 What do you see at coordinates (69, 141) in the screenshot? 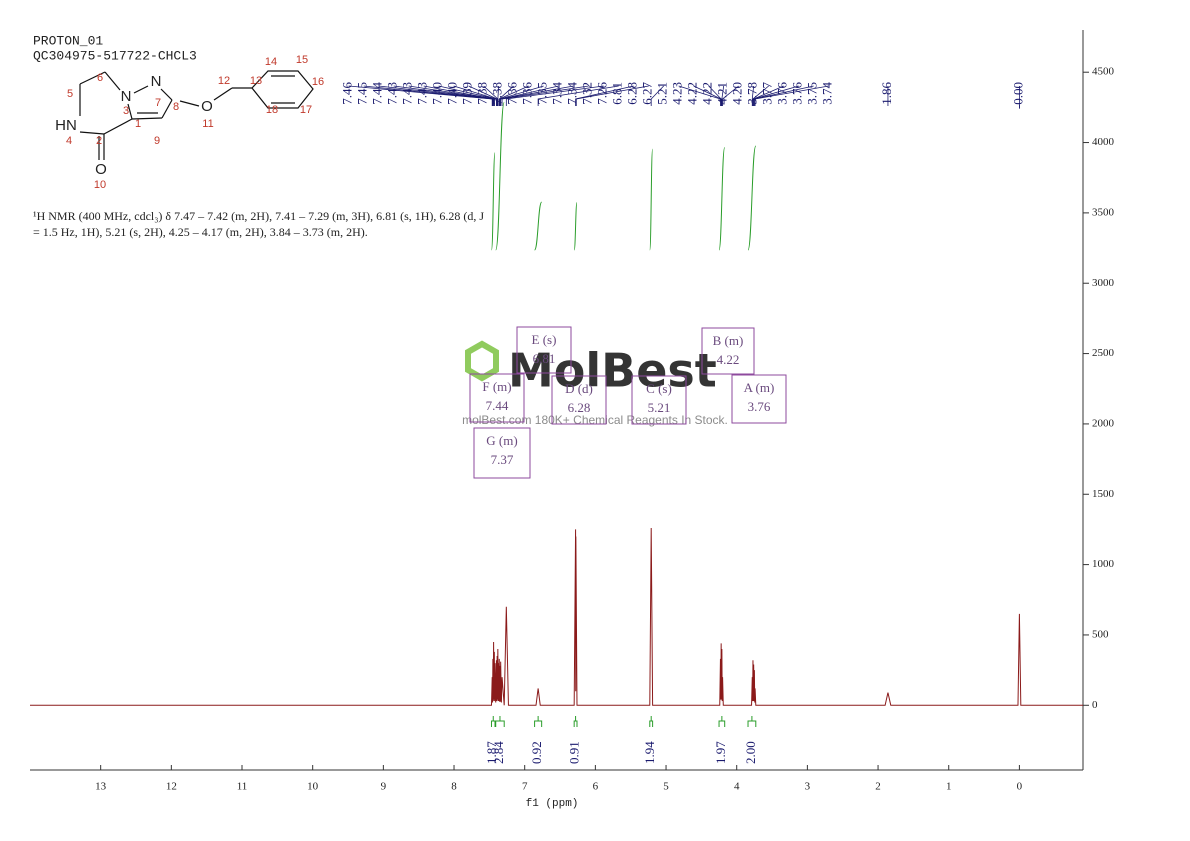
I see `atom-number: 4` at bounding box center [69, 141].